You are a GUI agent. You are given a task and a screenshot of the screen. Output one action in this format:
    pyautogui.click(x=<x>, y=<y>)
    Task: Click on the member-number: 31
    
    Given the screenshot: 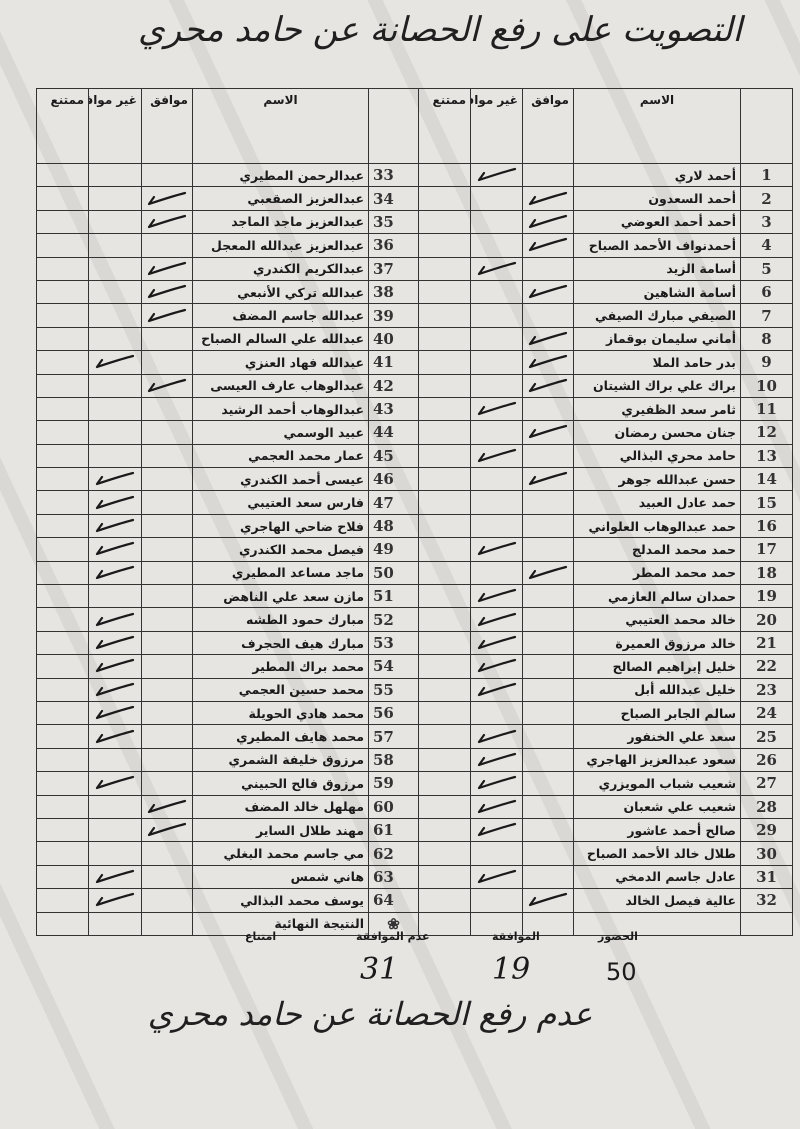 What is the action you would take?
    pyautogui.click(x=766, y=877)
    